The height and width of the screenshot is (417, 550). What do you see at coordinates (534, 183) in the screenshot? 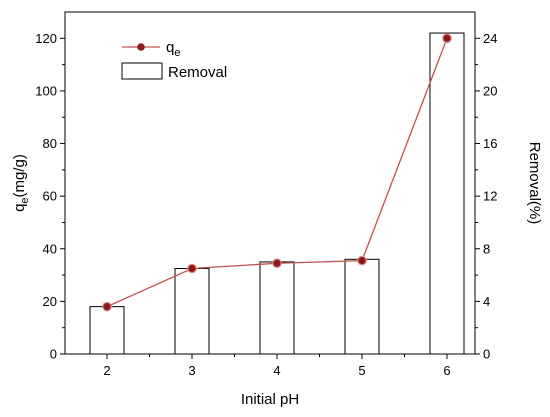
I see `right-y-axis-title: Removal(%)` at bounding box center [534, 183].